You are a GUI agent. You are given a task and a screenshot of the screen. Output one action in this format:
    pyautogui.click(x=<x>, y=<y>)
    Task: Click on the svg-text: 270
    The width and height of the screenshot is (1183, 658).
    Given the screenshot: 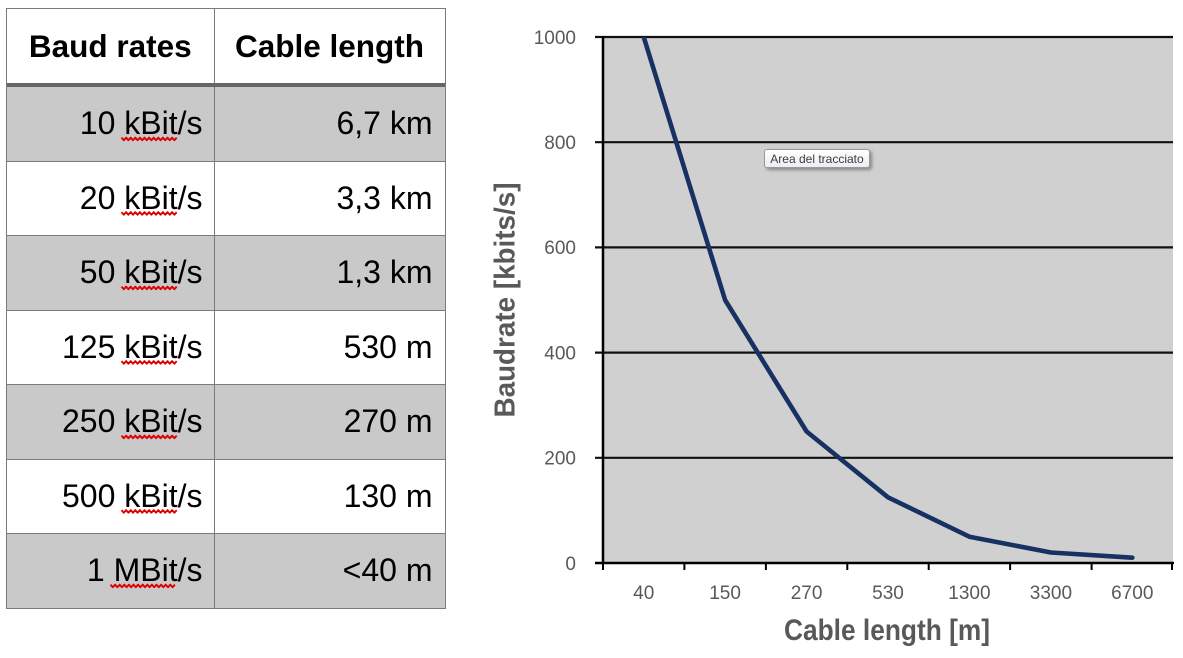 What is the action you would take?
    pyautogui.click(x=807, y=593)
    